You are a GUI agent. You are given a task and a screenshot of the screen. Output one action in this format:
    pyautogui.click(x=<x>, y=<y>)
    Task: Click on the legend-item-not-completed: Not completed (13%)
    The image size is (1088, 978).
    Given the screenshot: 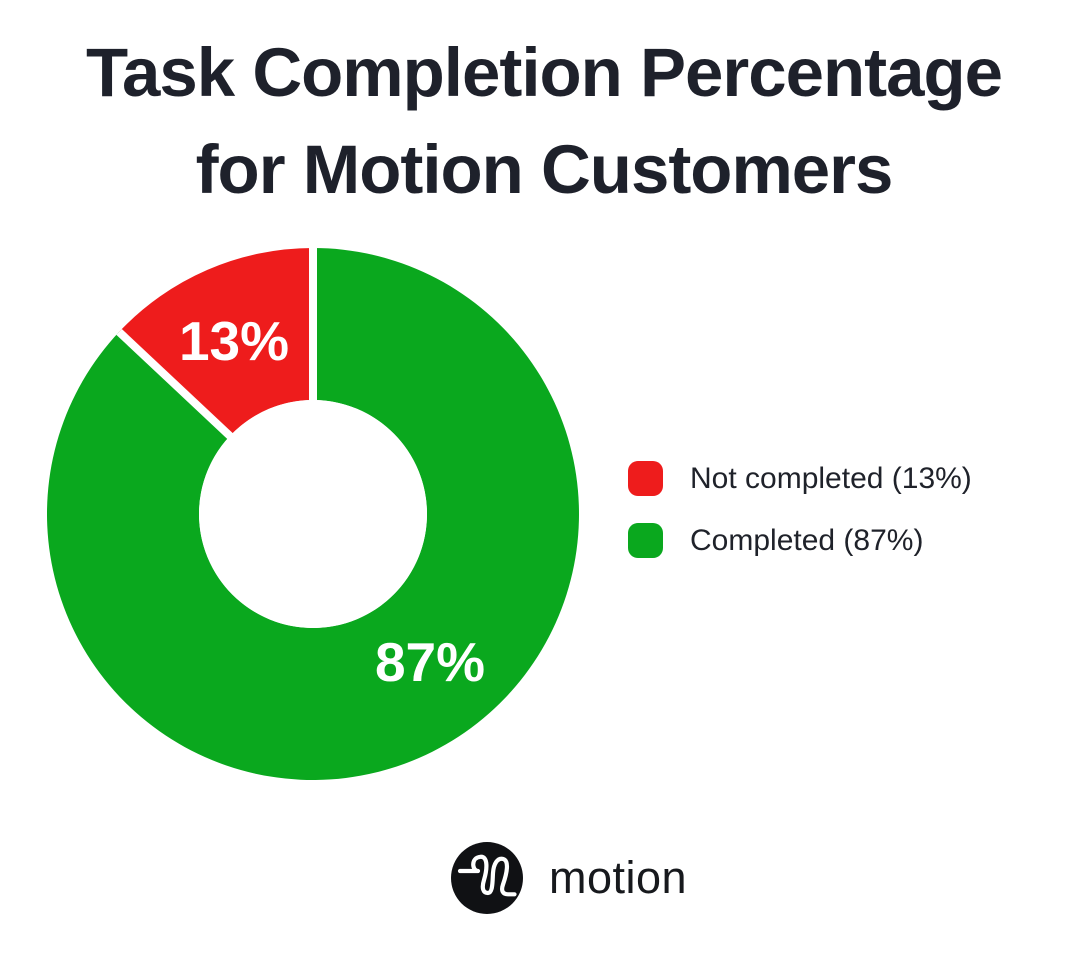 What is the action you would take?
    pyautogui.click(x=800, y=478)
    